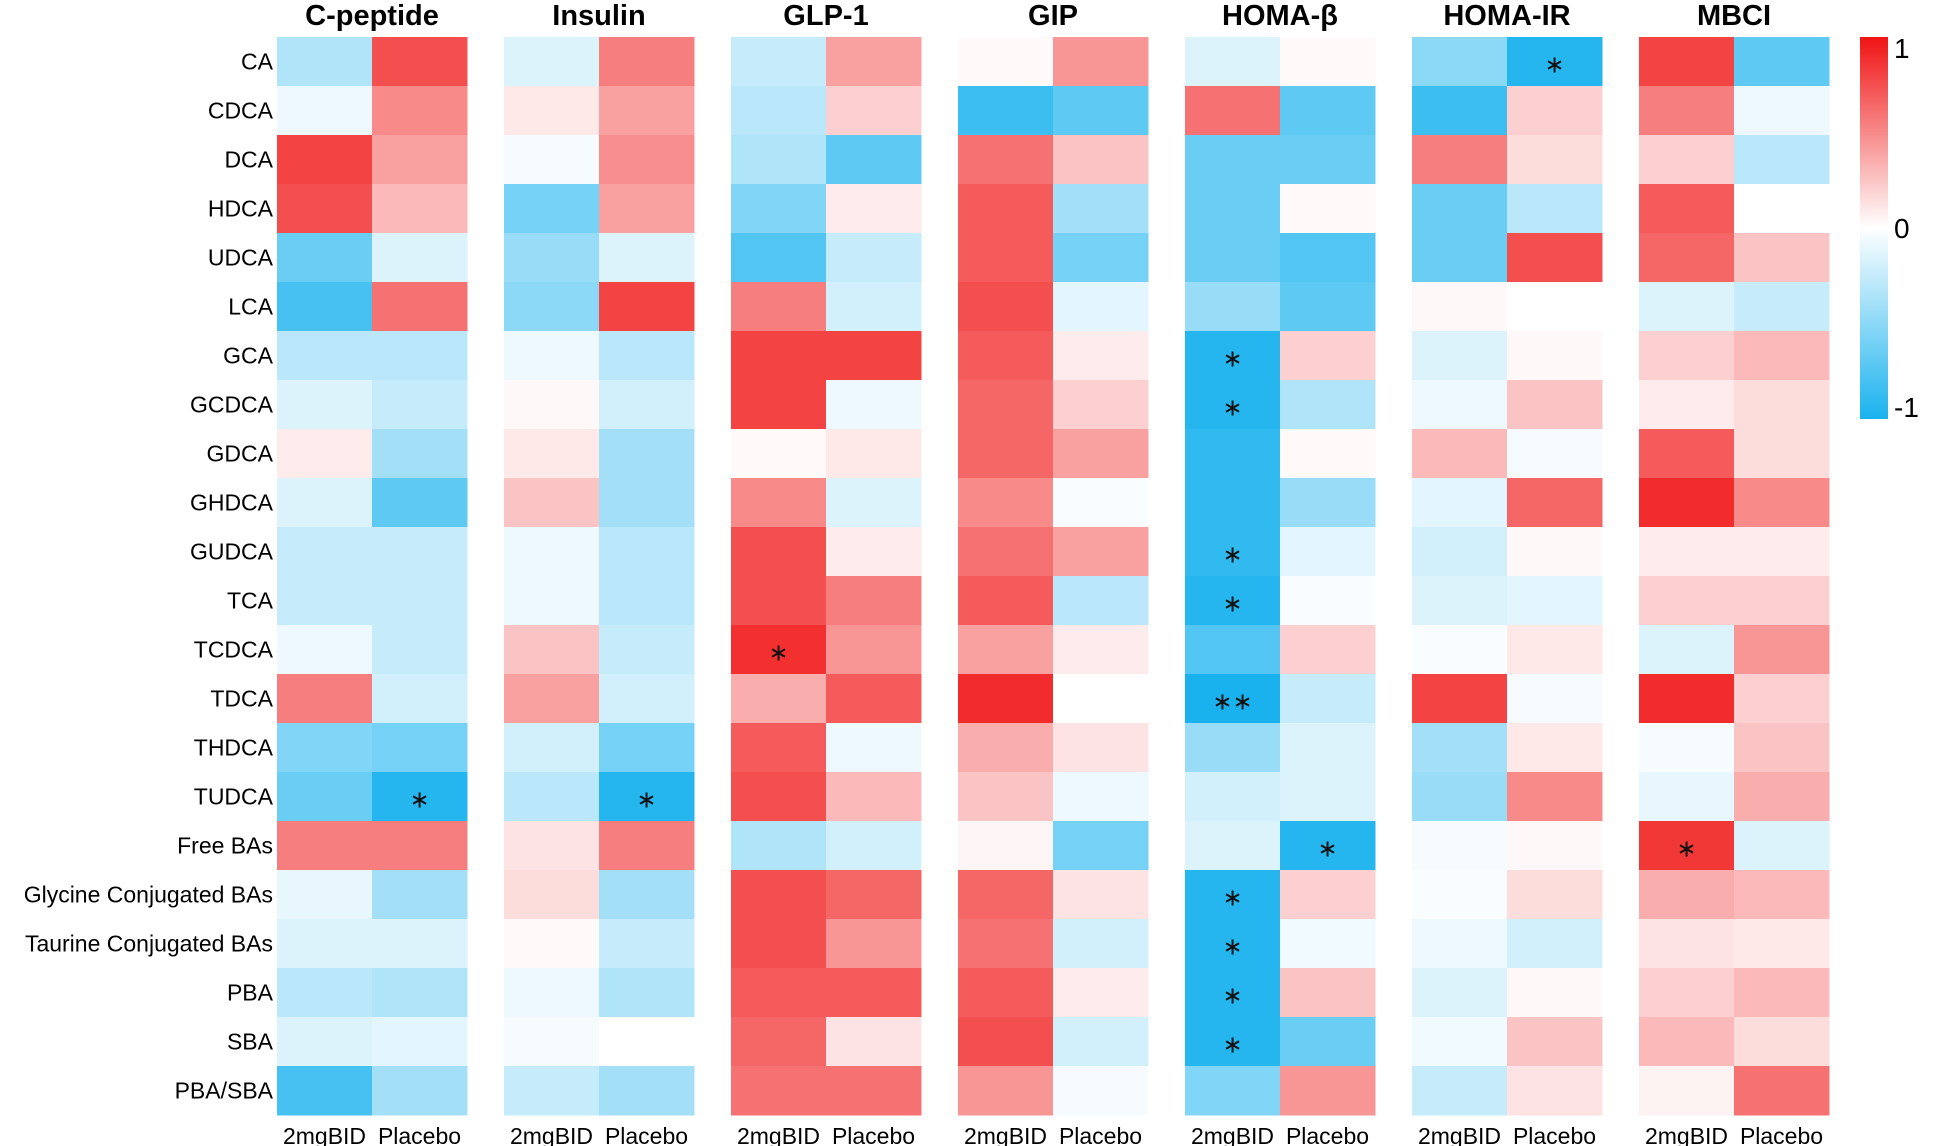 This screenshot has width=1959, height=1146. I want to click on colorbar: 1 0 -1, so click(1889, 228).